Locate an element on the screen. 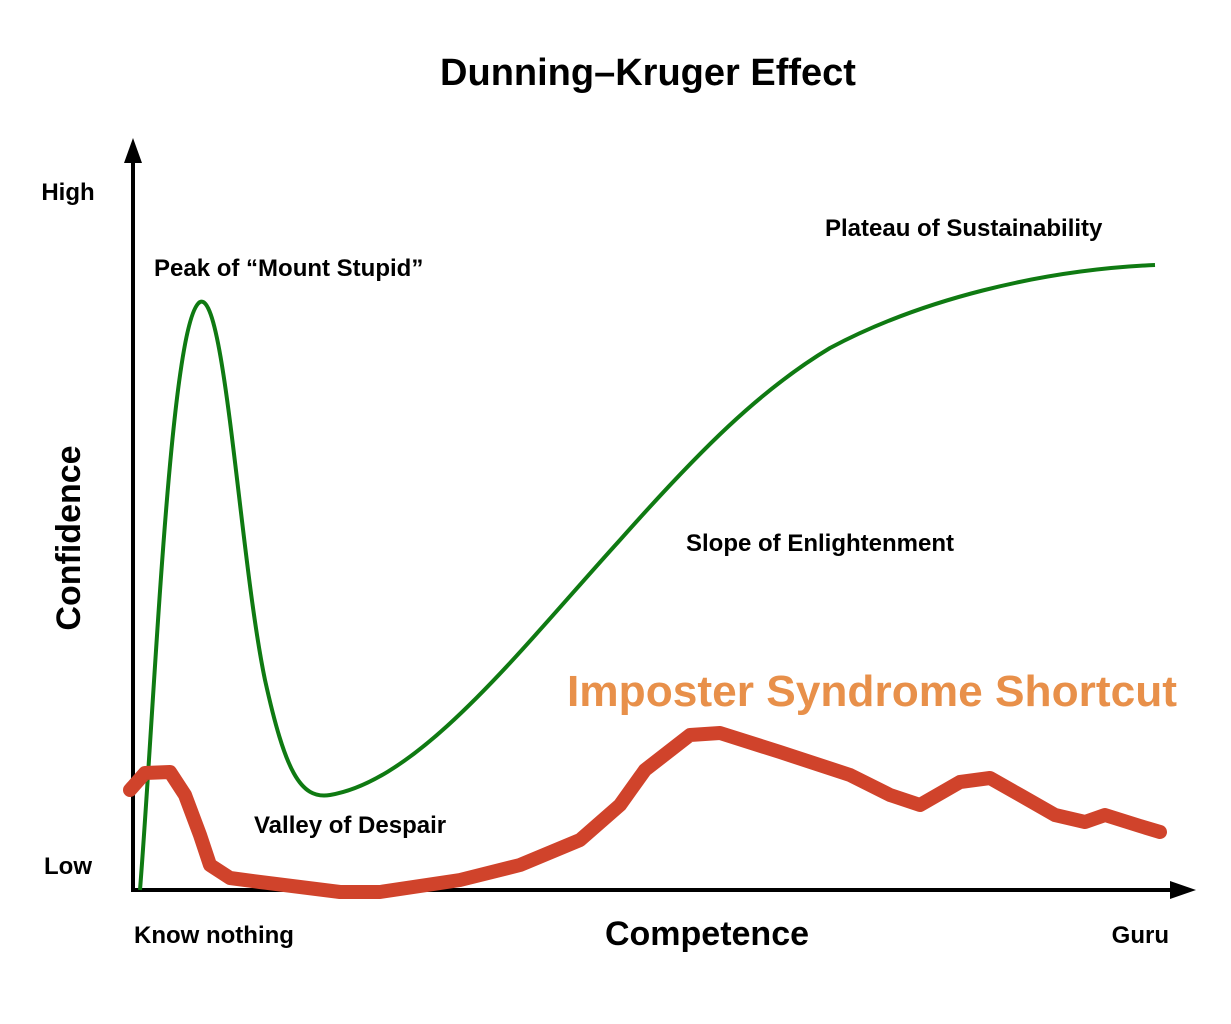  peak-annotation: Peak of “Mount Stupid” is located at coordinates (288, 268).